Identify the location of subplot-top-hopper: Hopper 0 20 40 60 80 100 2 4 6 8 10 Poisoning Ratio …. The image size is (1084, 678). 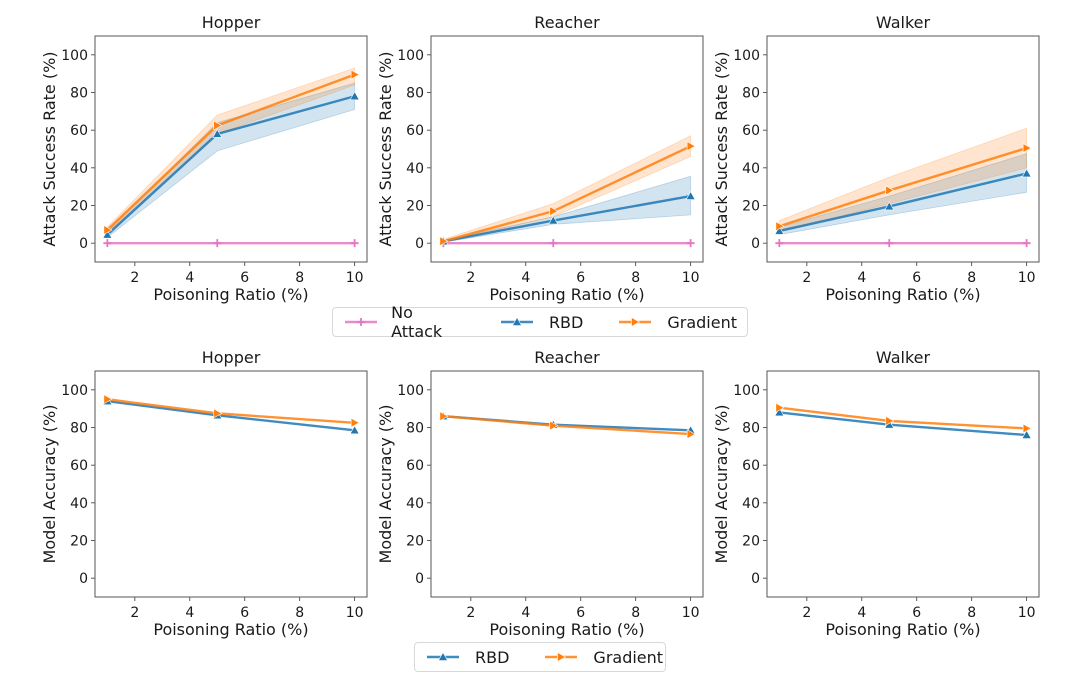
(204, 158).